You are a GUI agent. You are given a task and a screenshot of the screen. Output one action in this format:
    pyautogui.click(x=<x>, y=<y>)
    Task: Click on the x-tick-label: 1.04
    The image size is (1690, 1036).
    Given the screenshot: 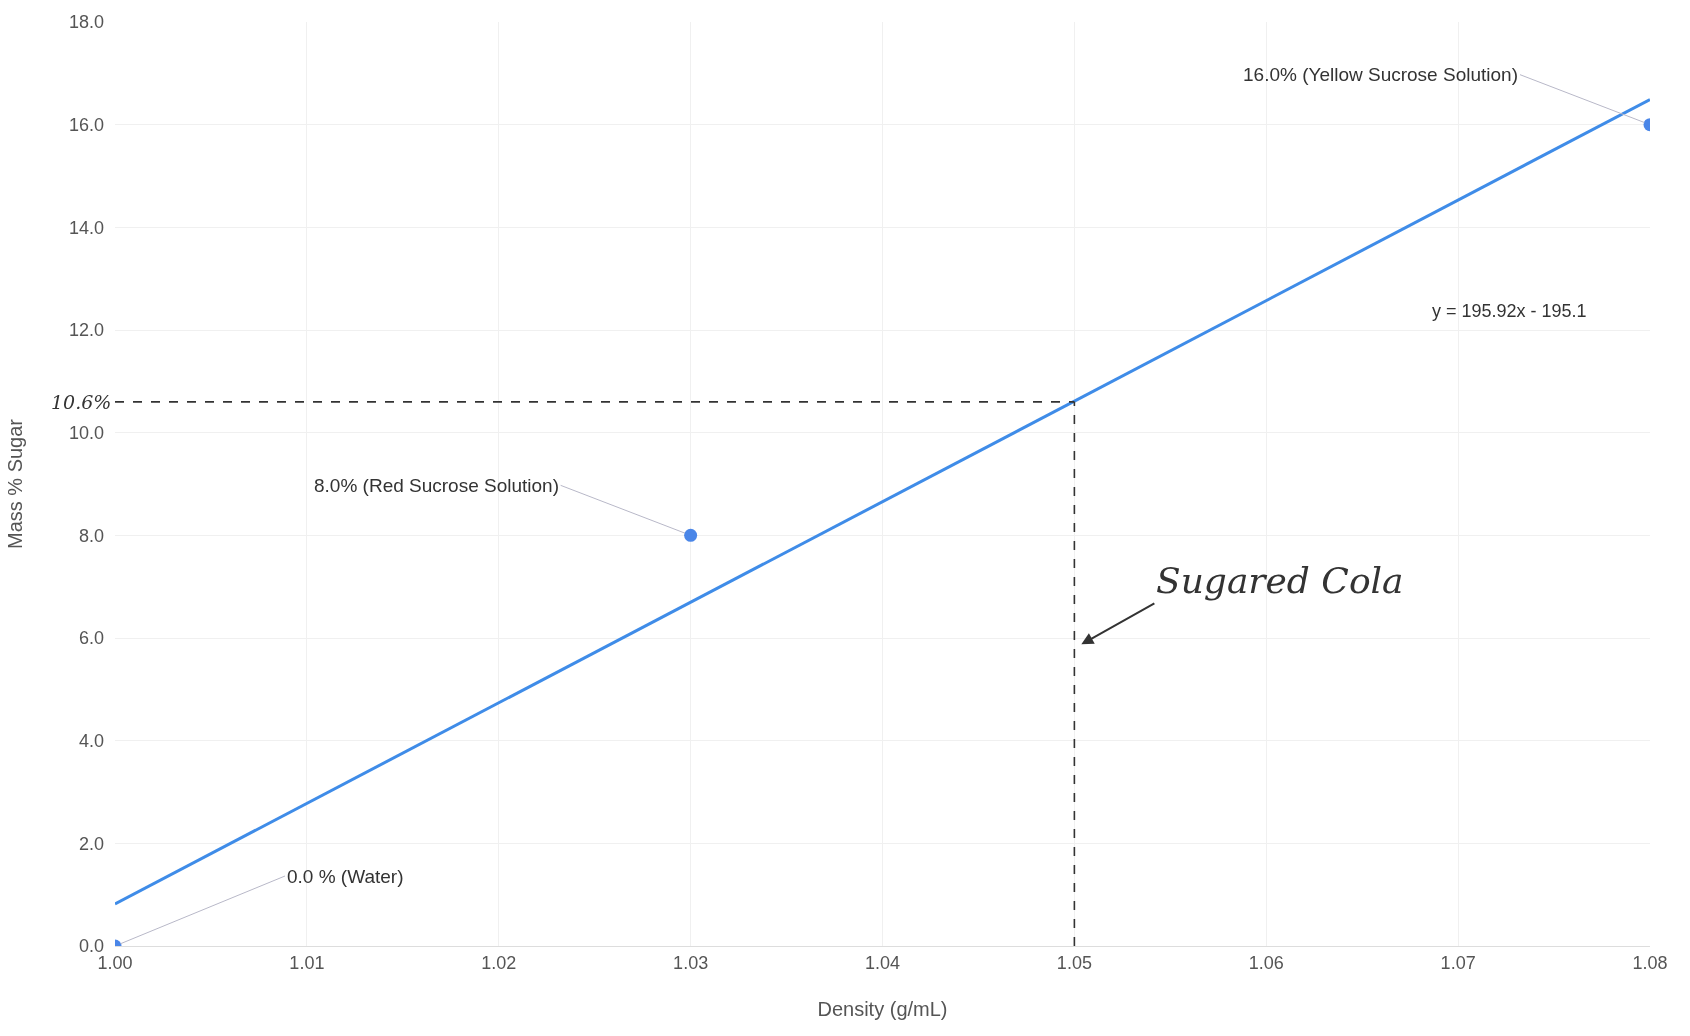 What is the action you would take?
    pyautogui.click(x=882, y=962)
    